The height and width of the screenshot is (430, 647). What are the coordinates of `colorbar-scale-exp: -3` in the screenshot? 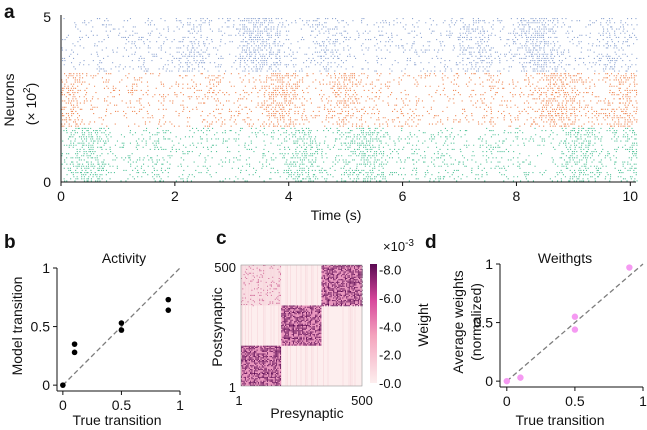 It's located at (409, 243).